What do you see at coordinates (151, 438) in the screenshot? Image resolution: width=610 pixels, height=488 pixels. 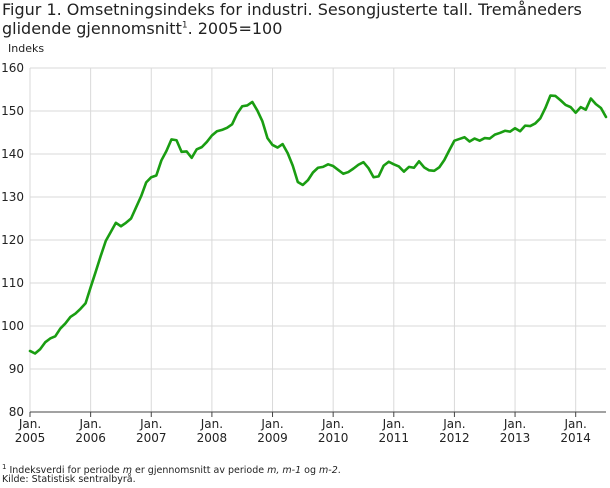 I see `x-tick-label-year-2007: 2007` at bounding box center [151, 438].